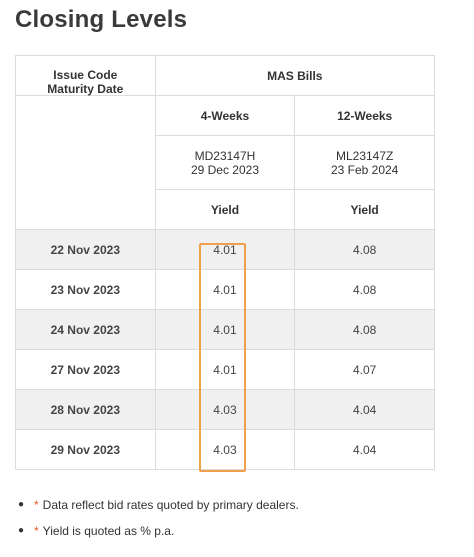  What do you see at coordinates (85, 289) in the screenshot?
I see `row-date: 23 Nov 2023` at bounding box center [85, 289].